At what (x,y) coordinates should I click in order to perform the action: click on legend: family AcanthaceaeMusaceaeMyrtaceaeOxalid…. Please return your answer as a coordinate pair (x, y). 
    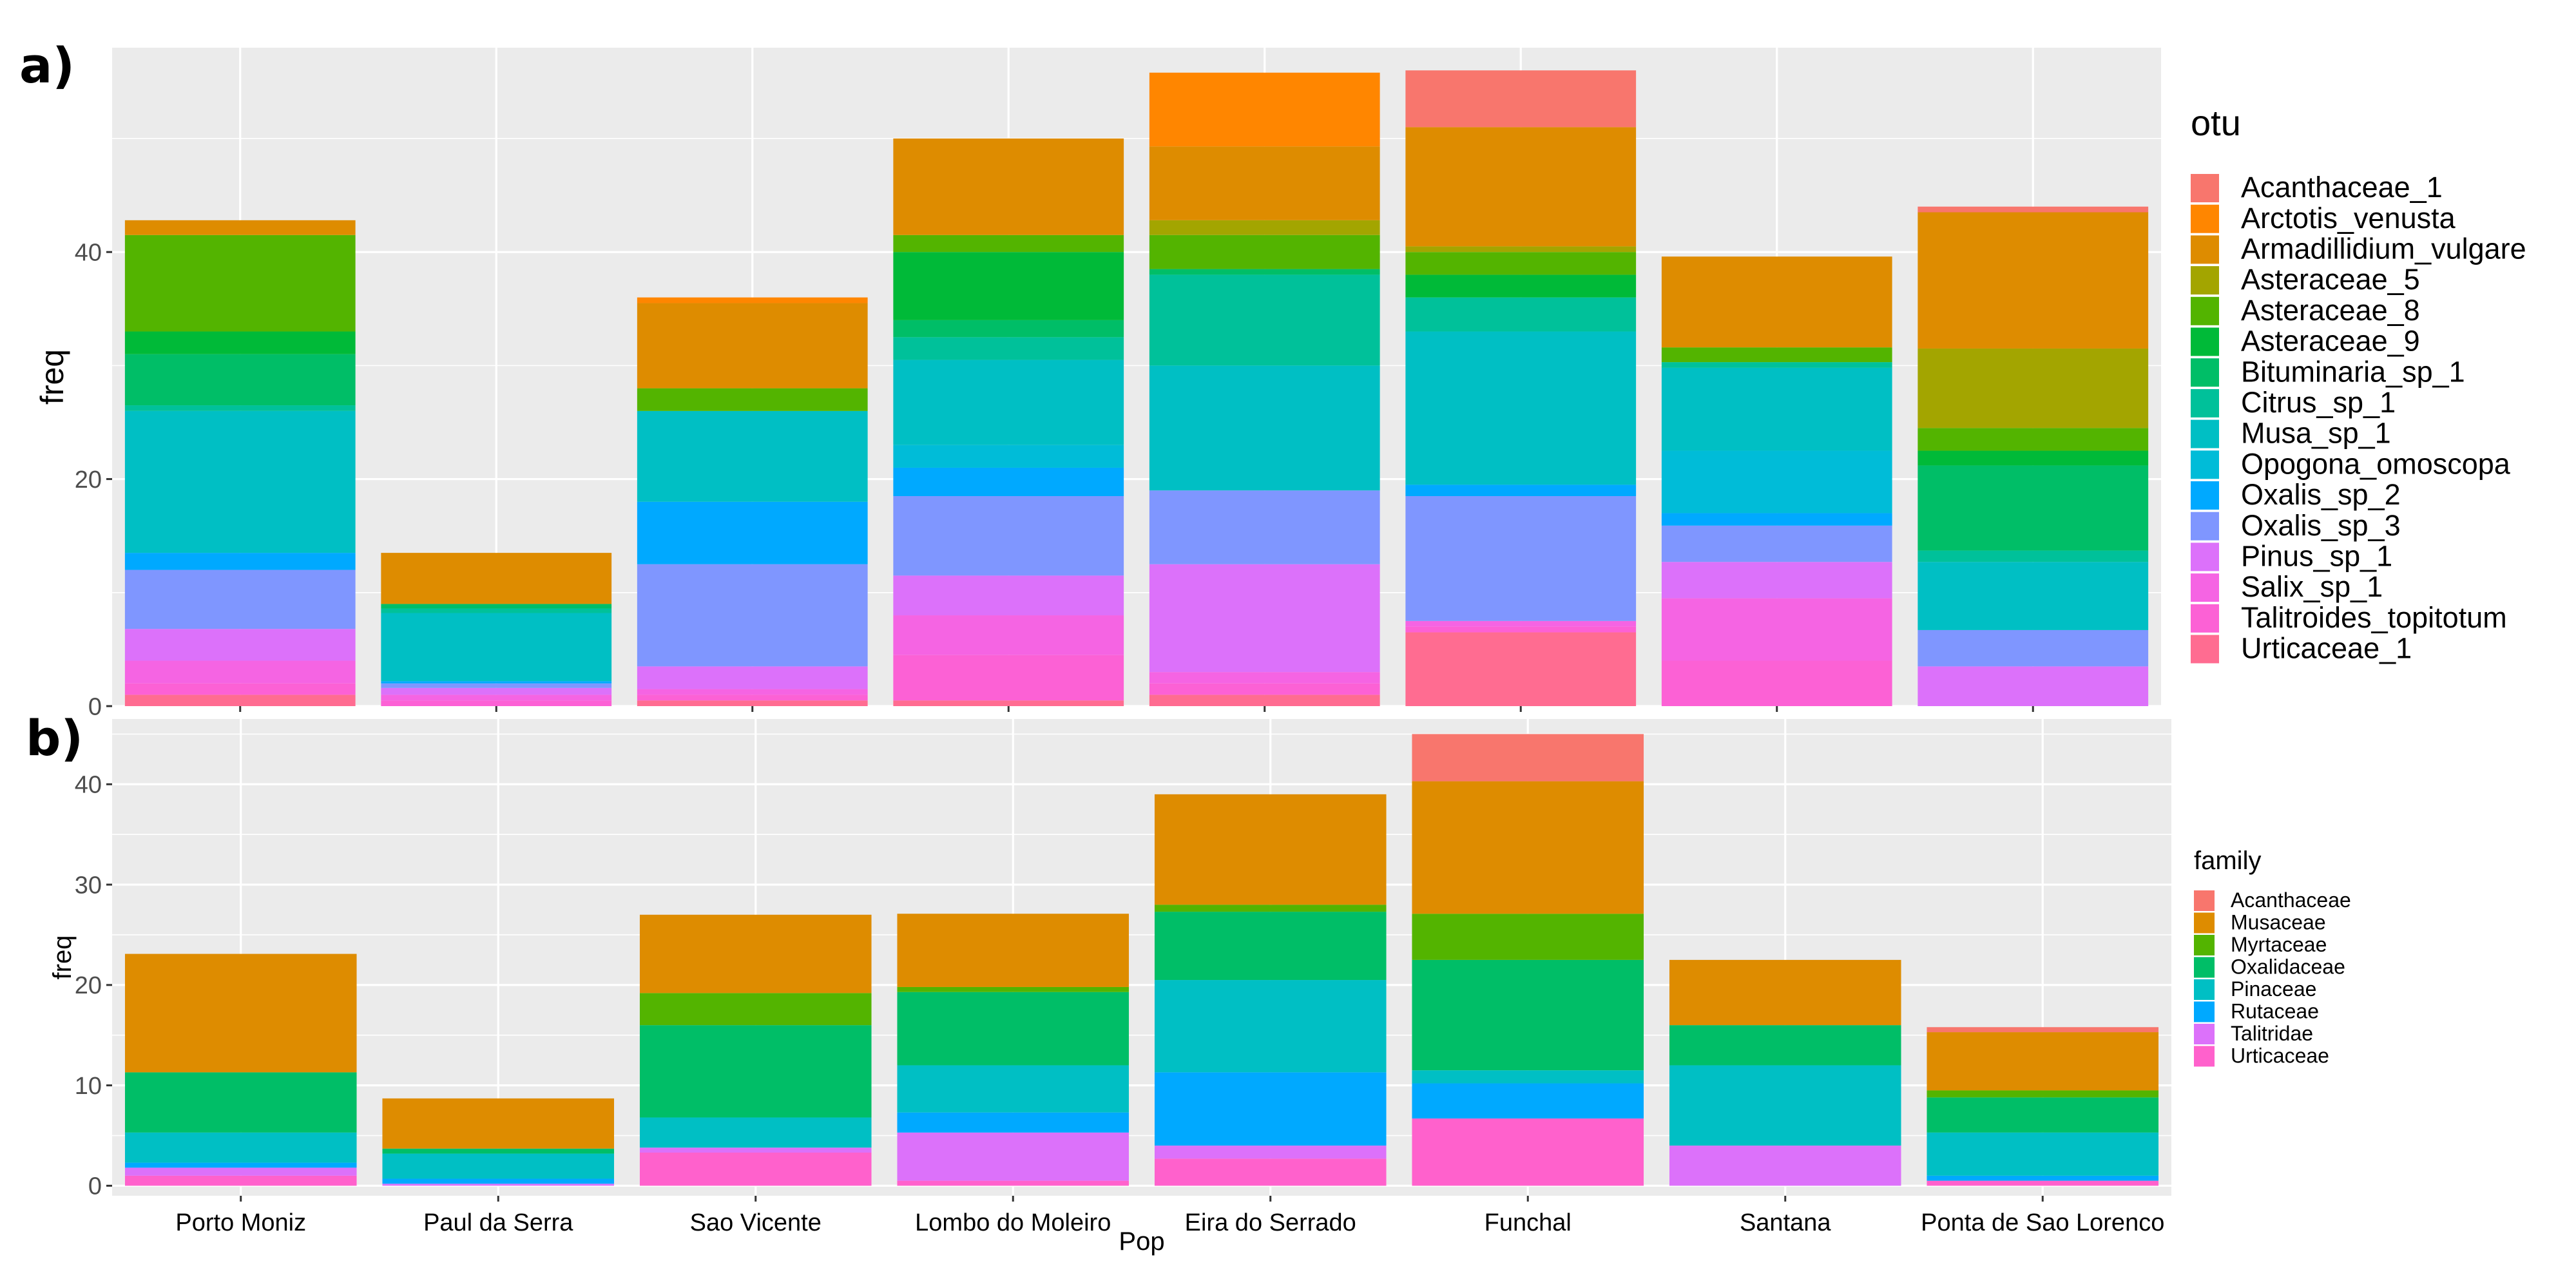
    Looking at the image, I should click on (2273, 957).